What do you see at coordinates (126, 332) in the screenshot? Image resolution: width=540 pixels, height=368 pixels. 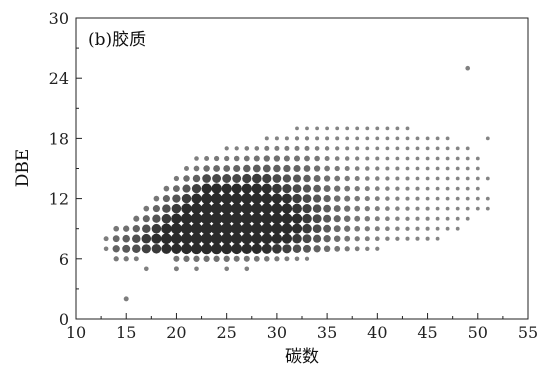 I see `x-tick-label: 15` at bounding box center [126, 332].